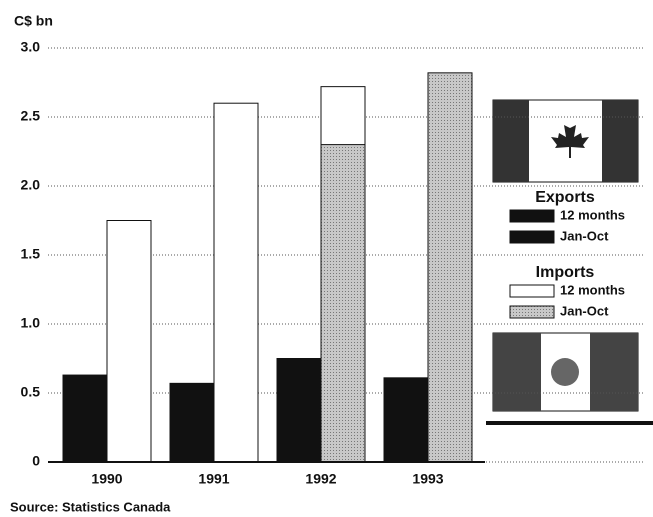 The image size is (653, 517). Describe the element at coordinates (565, 141) in the screenshot. I see `canada-flag` at that location.